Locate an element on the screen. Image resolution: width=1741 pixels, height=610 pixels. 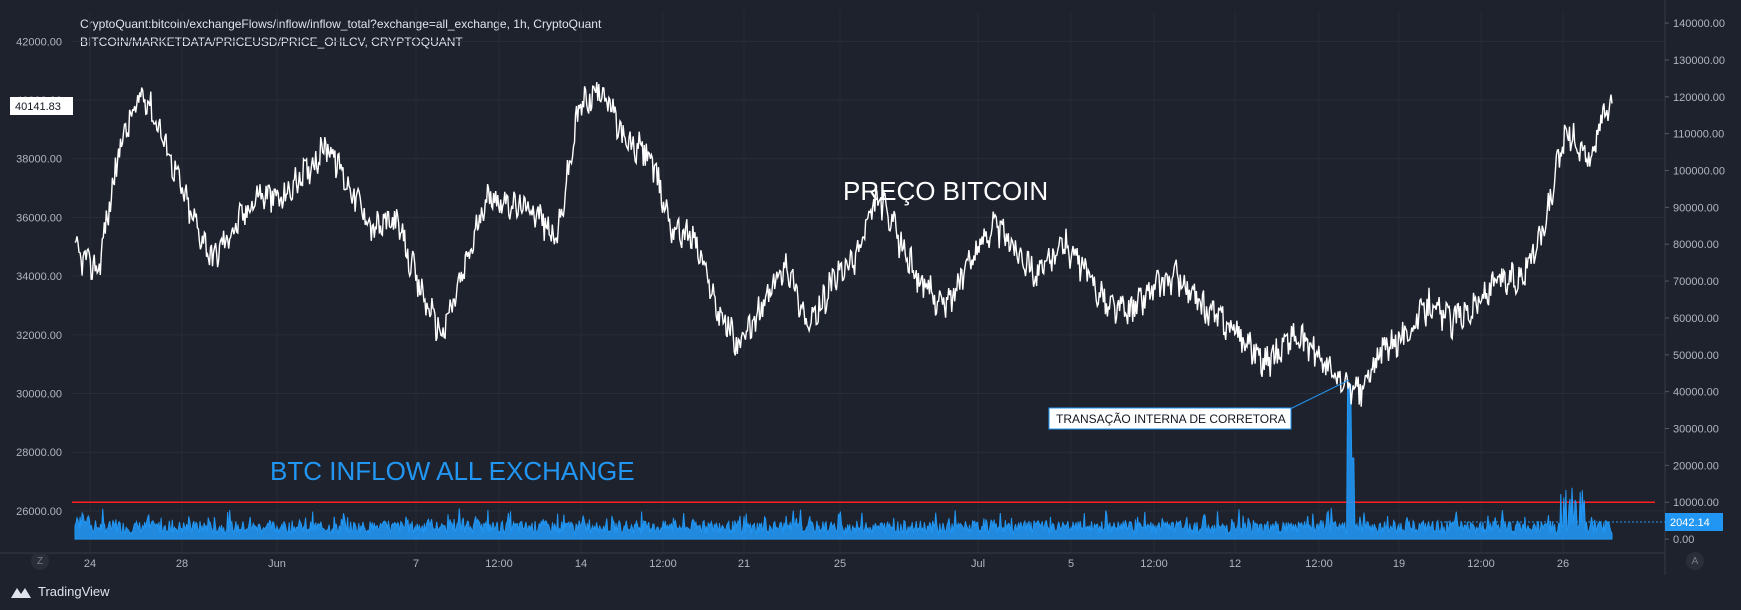
price-last-value: 40141.83 is located at coordinates (38, 107).